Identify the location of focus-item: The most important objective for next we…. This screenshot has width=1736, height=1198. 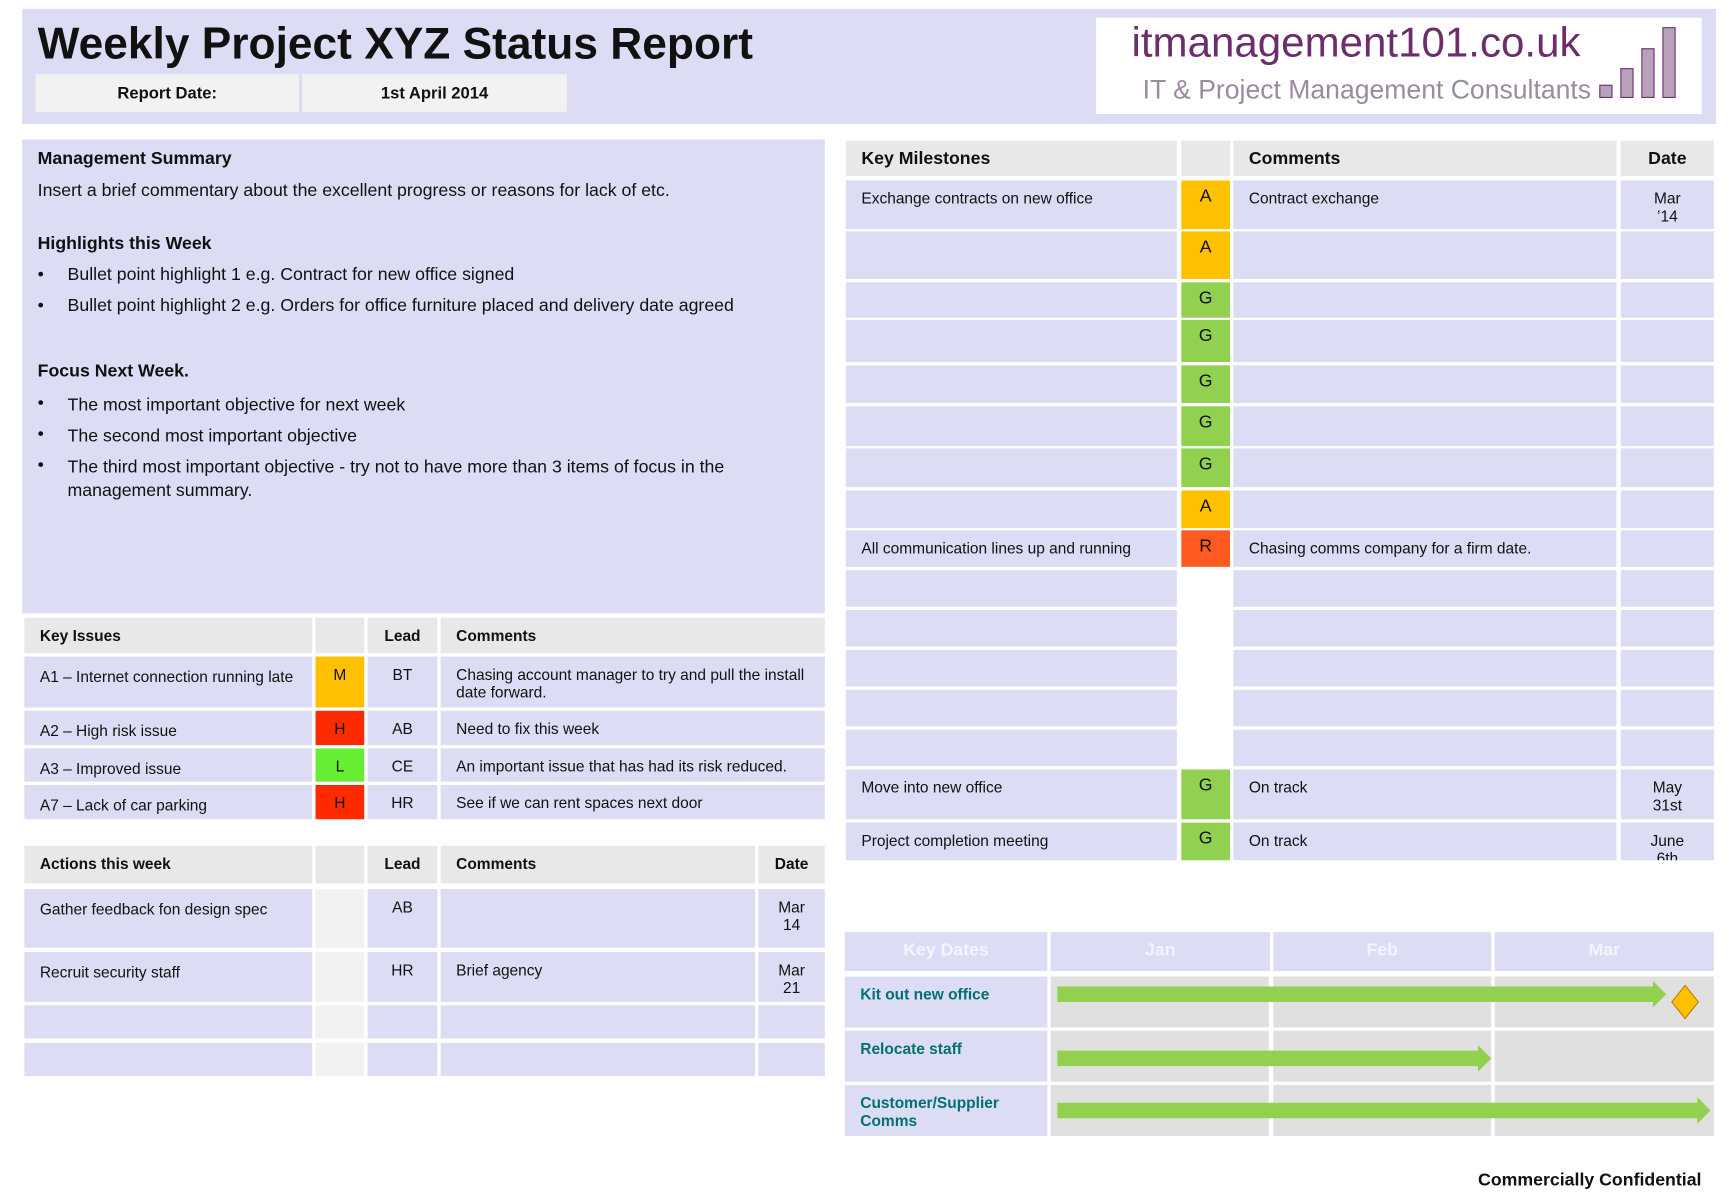
(236, 406).